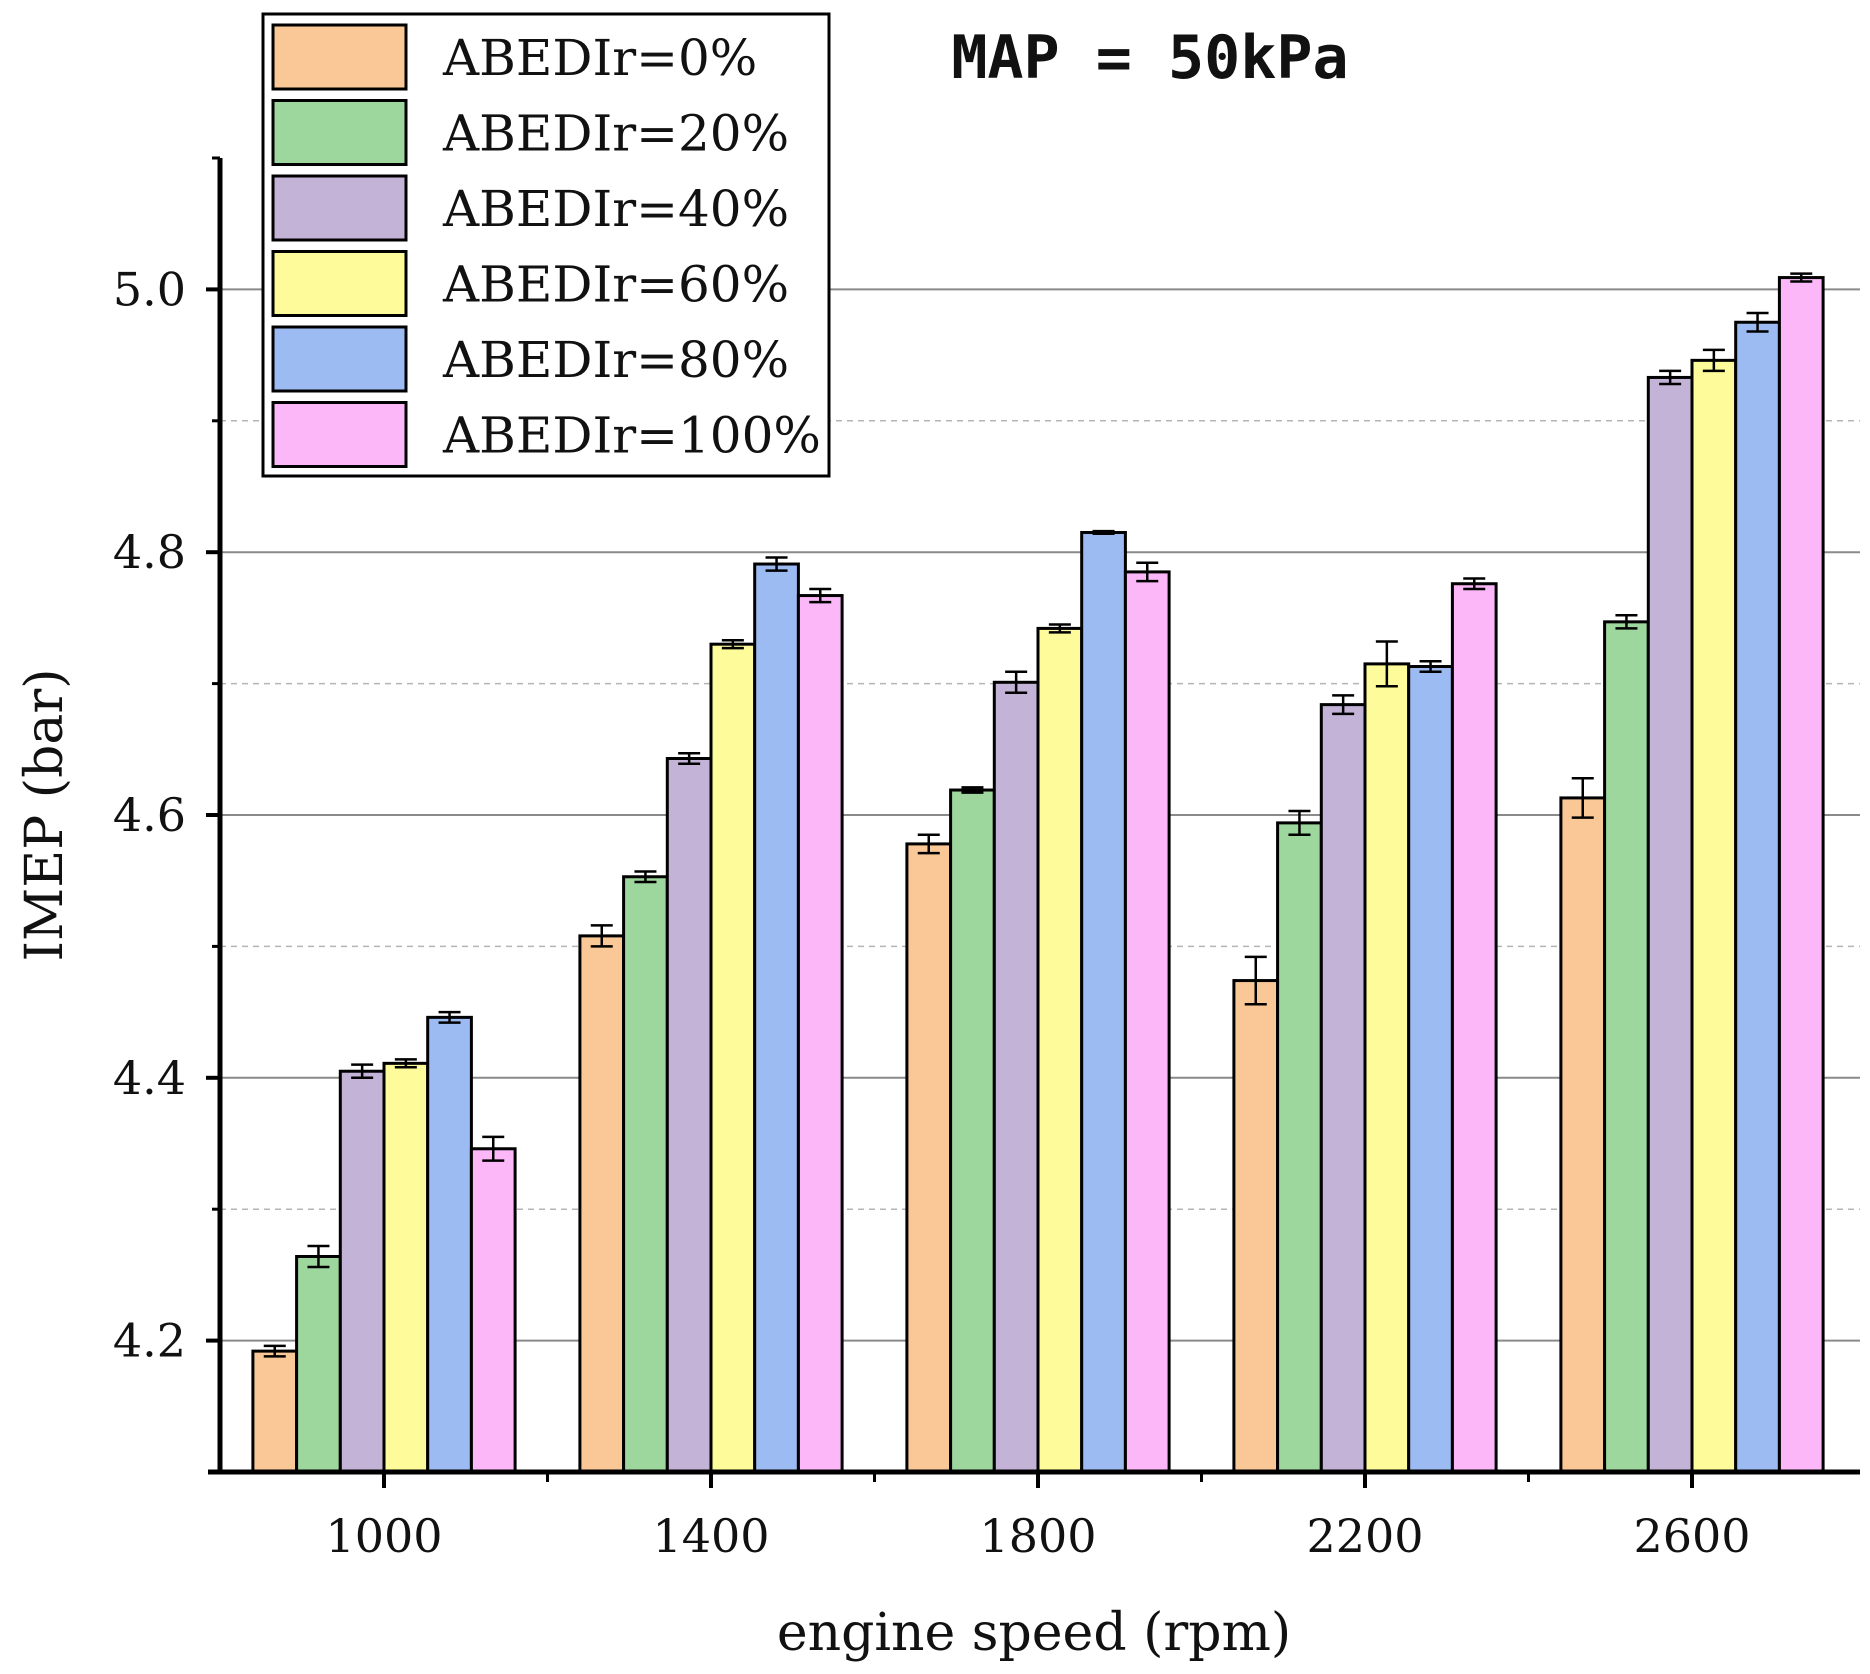 This screenshot has width=1870, height=1674. I want to click on legend-label: ABEDIr=100%, so click(631, 436).